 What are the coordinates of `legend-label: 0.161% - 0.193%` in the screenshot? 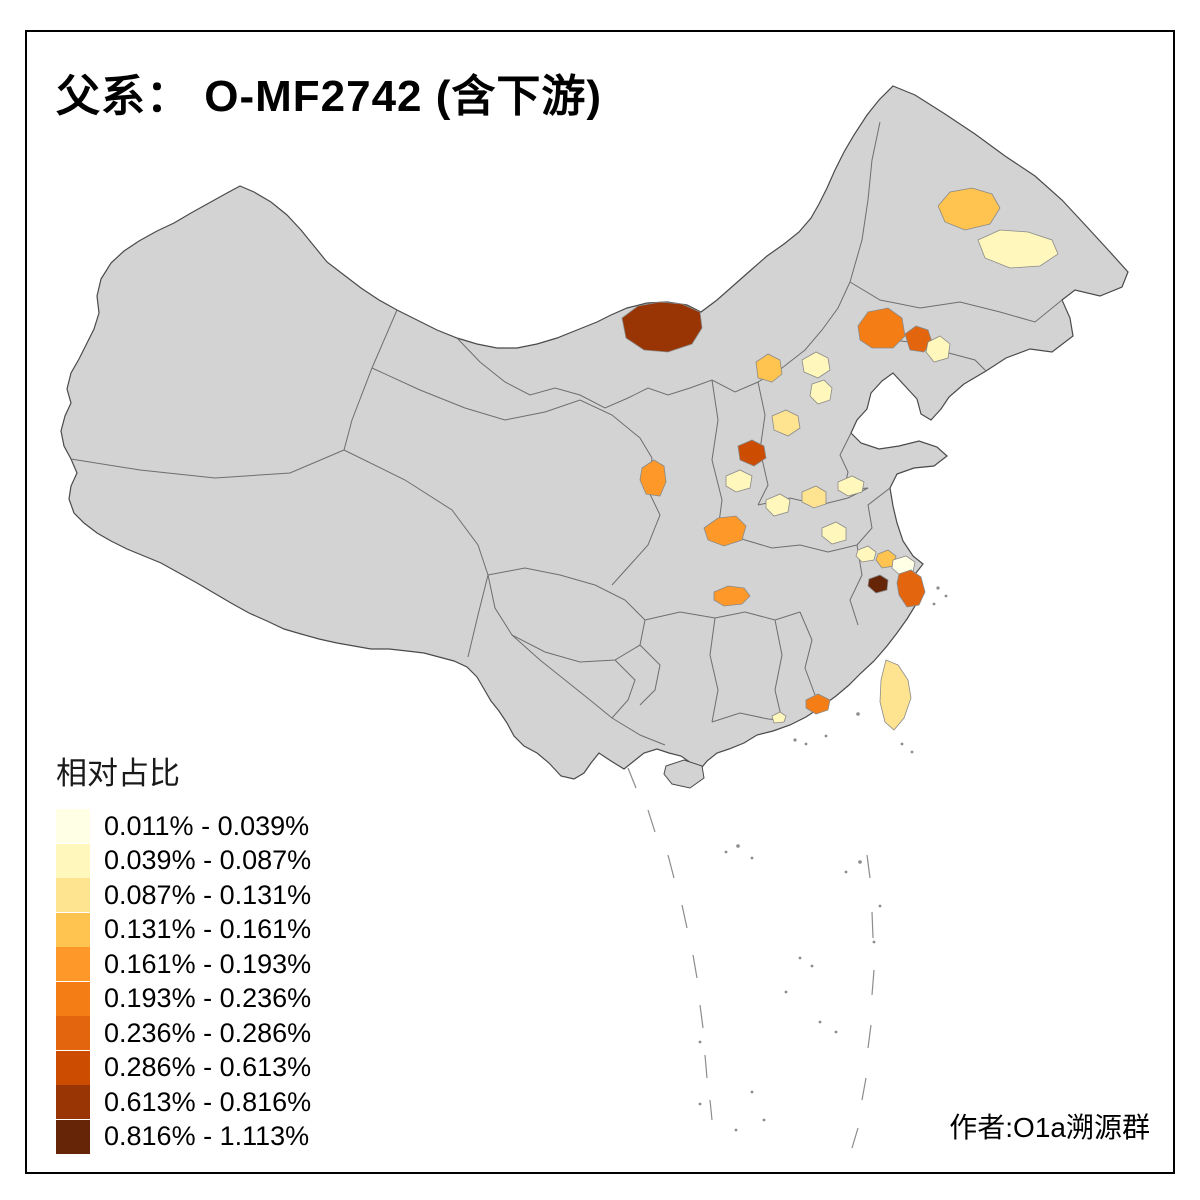 It's located at (208, 963).